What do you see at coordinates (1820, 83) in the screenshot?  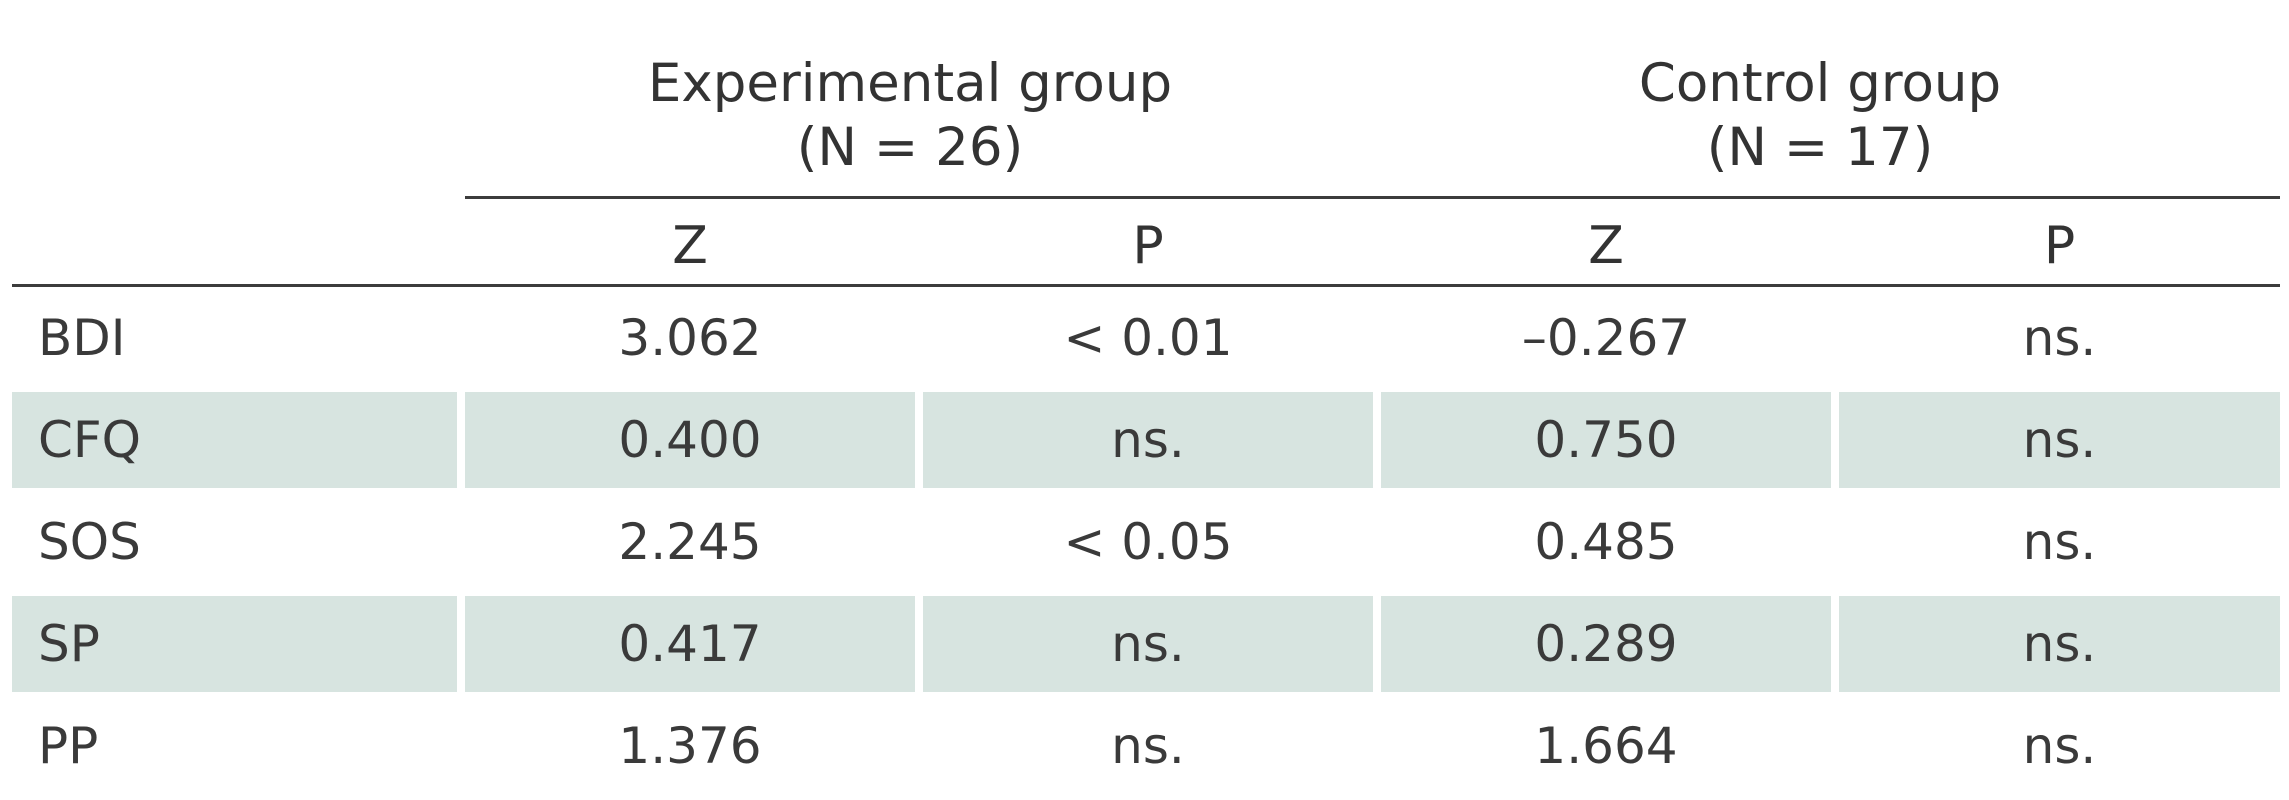 I see `control-group-title: Control group` at bounding box center [1820, 83].